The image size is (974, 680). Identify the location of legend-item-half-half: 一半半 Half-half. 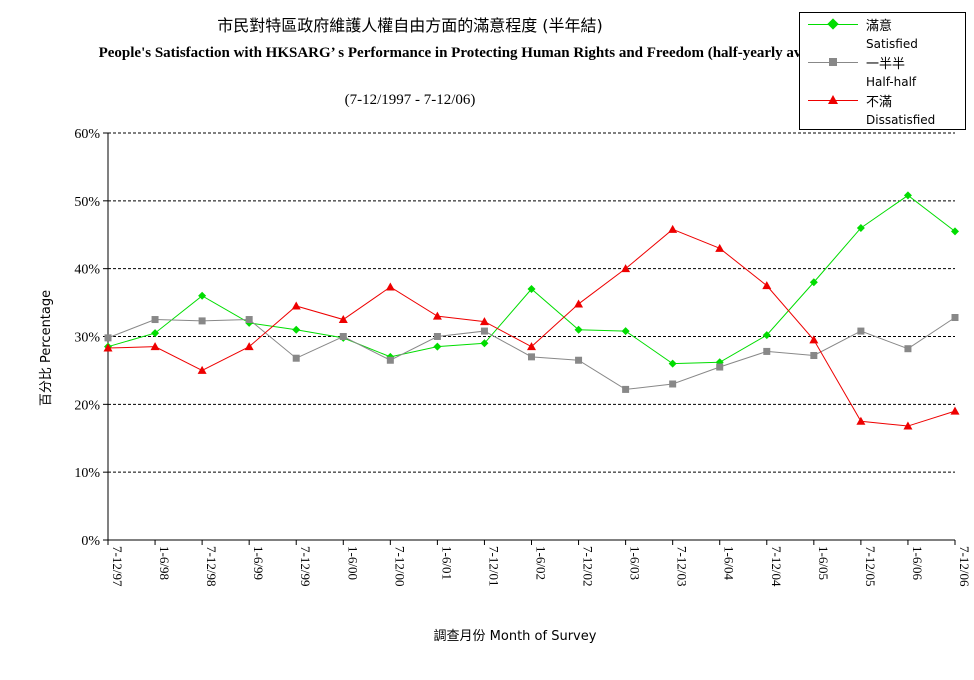
(882, 72).